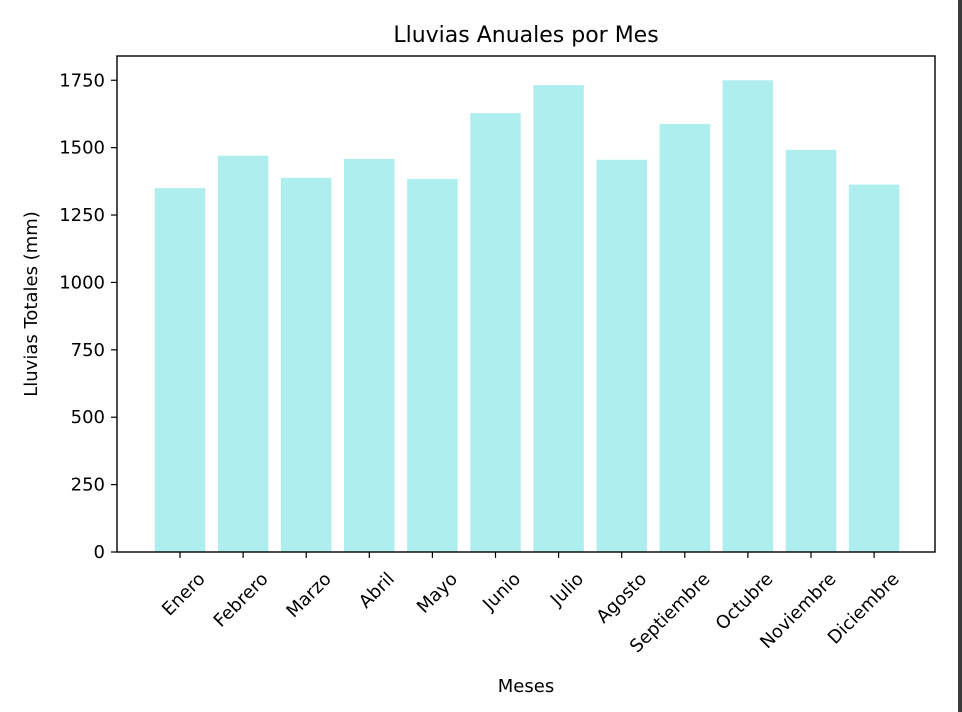 This screenshot has height=712, width=962. I want to click on bar-marzo, so click(306, 364).